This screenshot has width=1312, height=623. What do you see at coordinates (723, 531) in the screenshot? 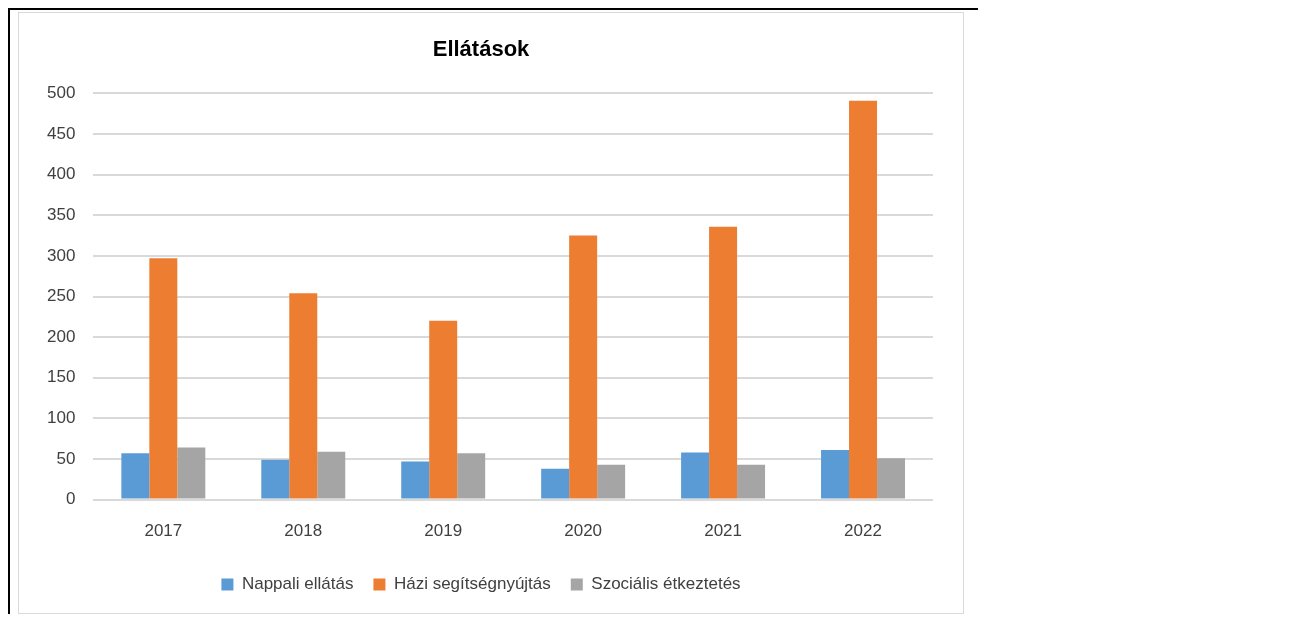
I see `x-tick-label: 2021` at bounding box center [723, 531].